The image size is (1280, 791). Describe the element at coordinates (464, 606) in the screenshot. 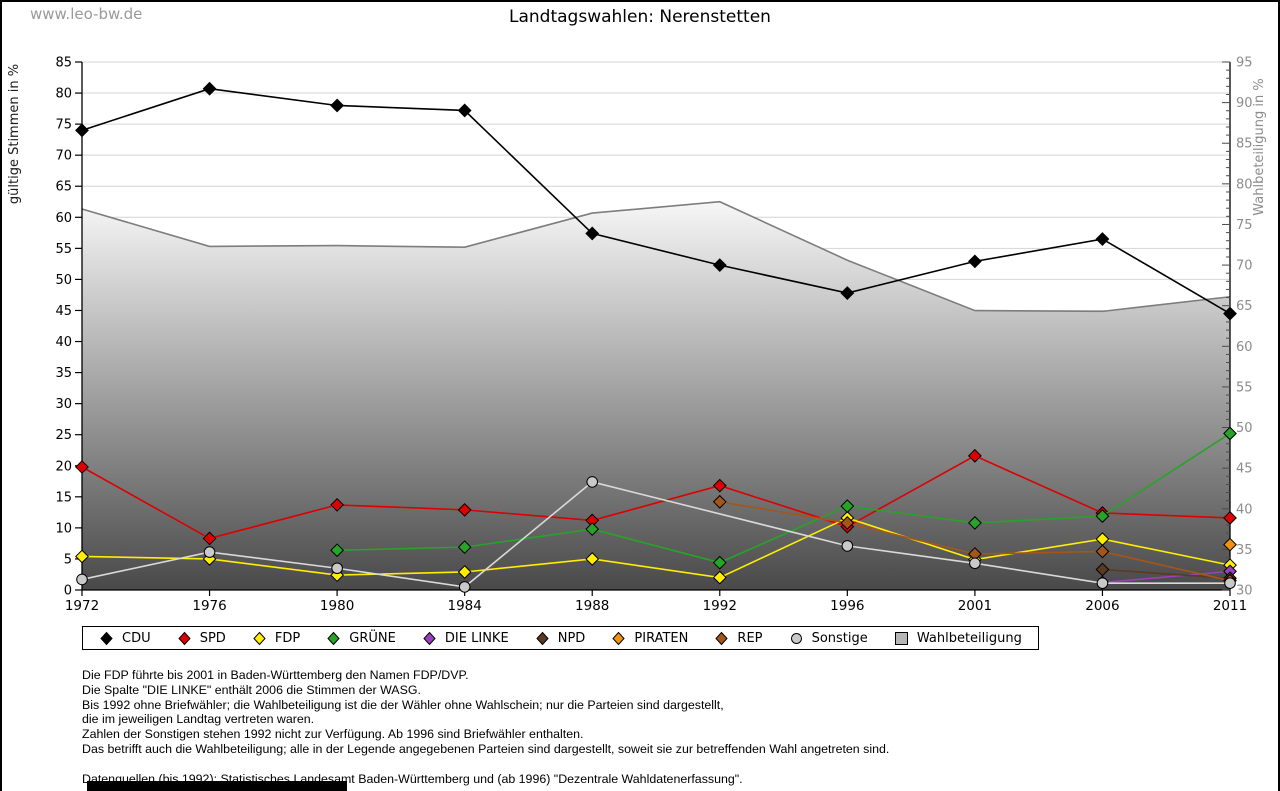

I see `svg-text: 1984` at that location.